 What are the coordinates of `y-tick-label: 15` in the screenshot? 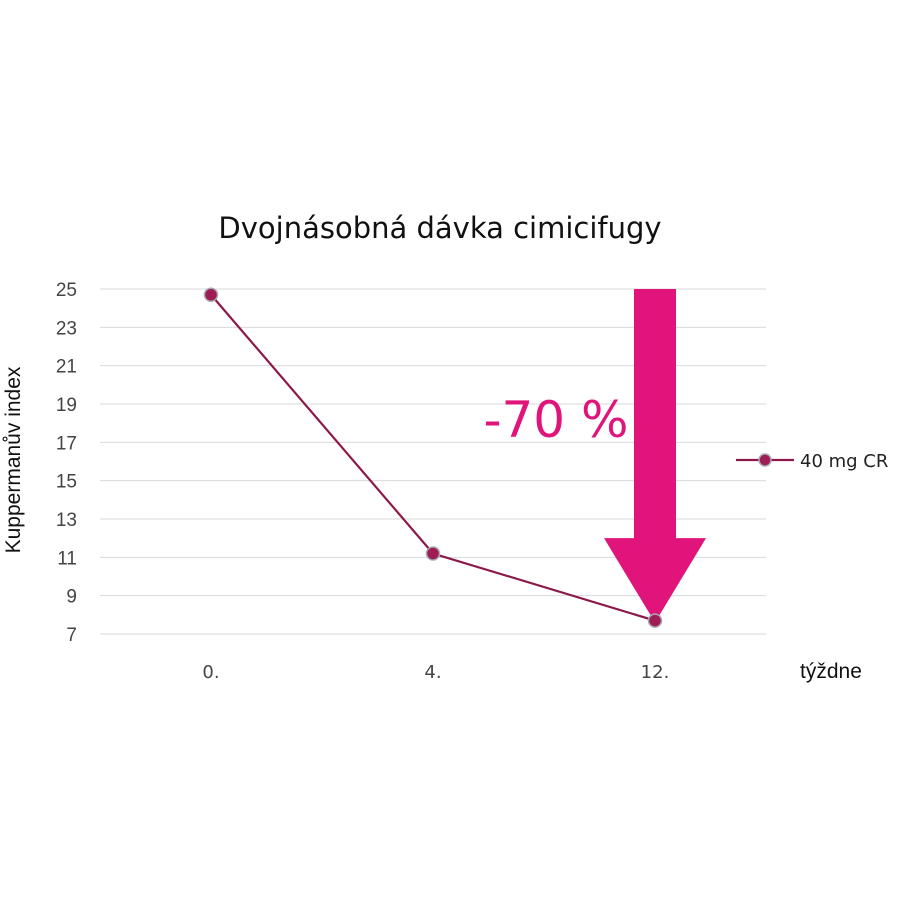 It's located at (66, 482).